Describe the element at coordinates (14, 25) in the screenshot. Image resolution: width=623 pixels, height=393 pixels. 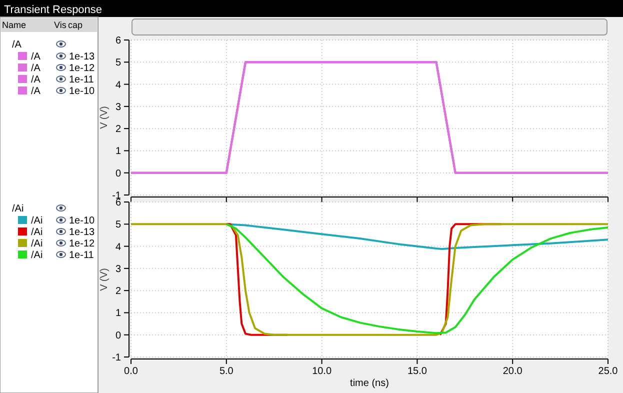
I see `text: Name` at that location.